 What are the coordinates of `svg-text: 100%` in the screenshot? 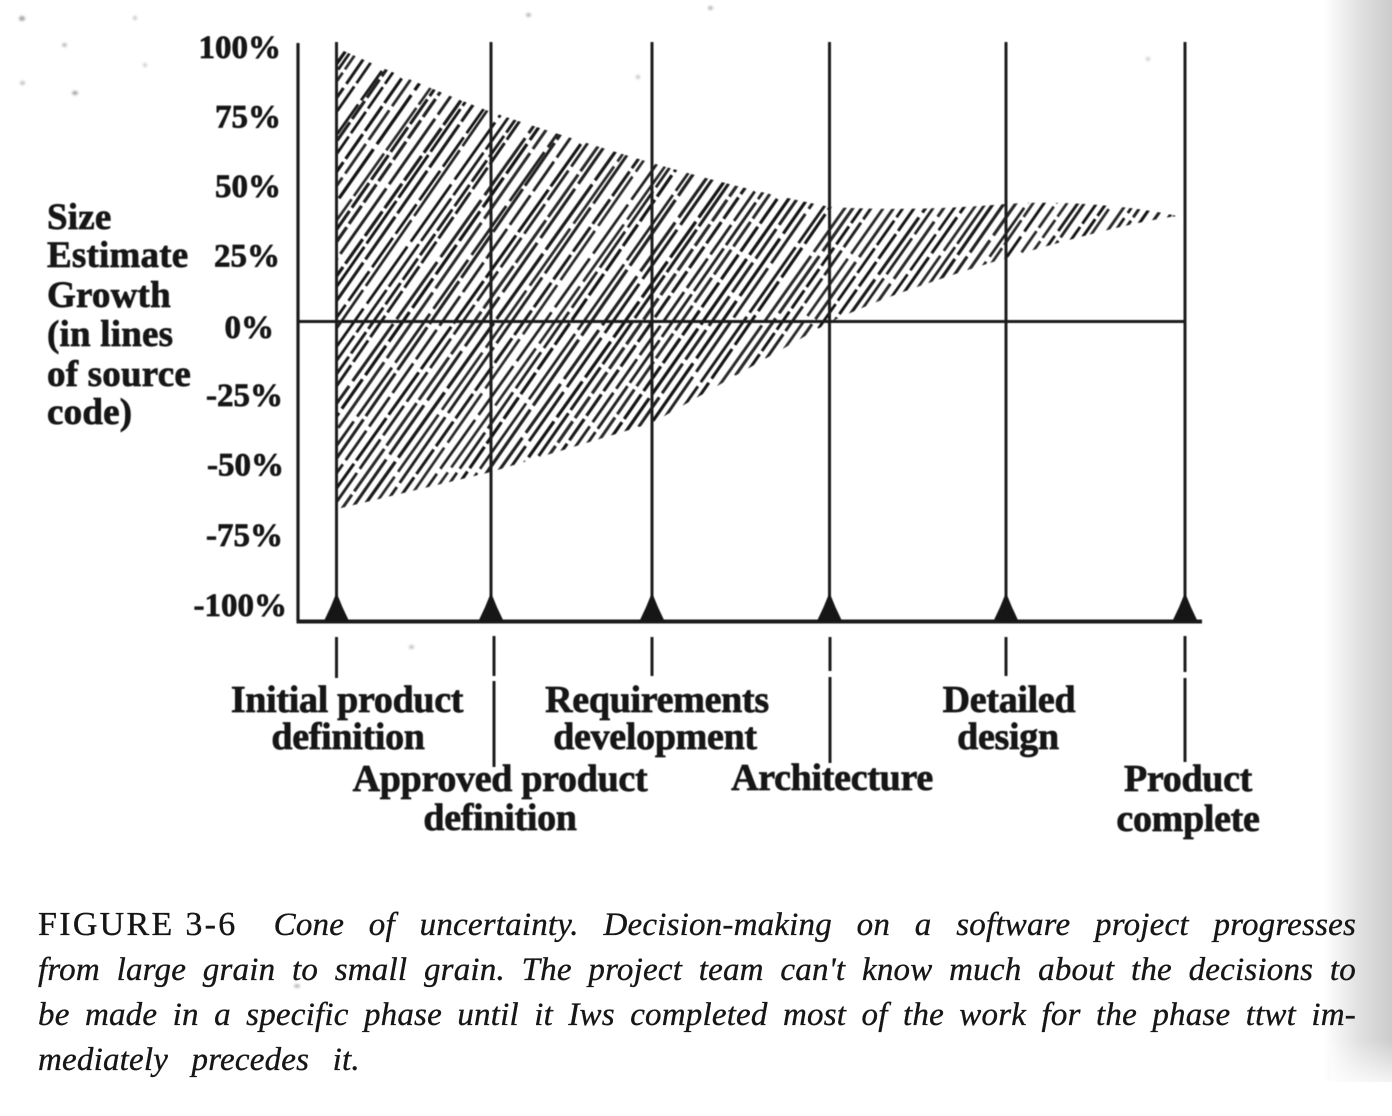 It's located at (240, 48).